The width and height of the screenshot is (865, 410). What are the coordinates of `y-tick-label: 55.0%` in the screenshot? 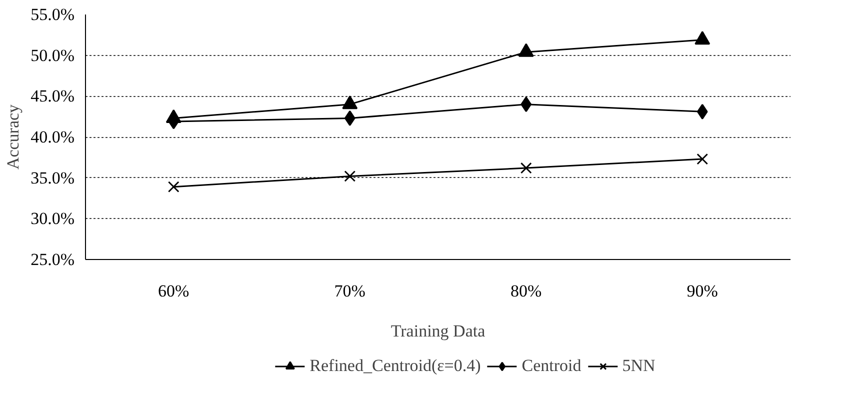 It's located at (52, 14).